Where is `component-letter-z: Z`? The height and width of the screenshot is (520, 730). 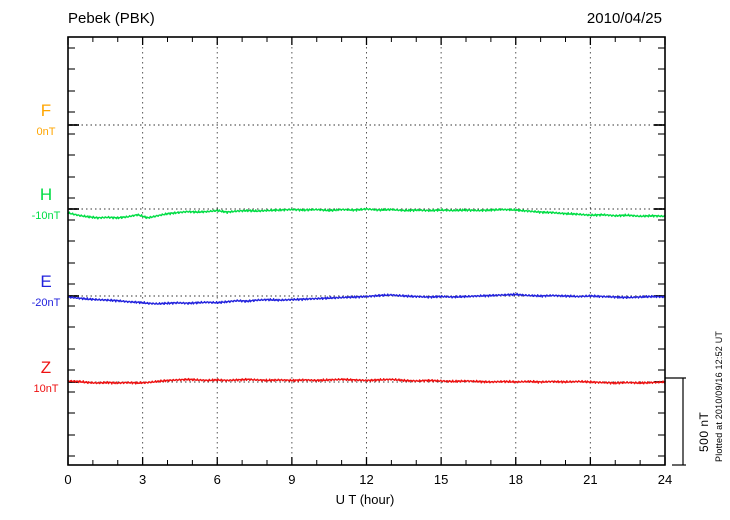 component-letter-z: Z is located at coordinates (46, 367).